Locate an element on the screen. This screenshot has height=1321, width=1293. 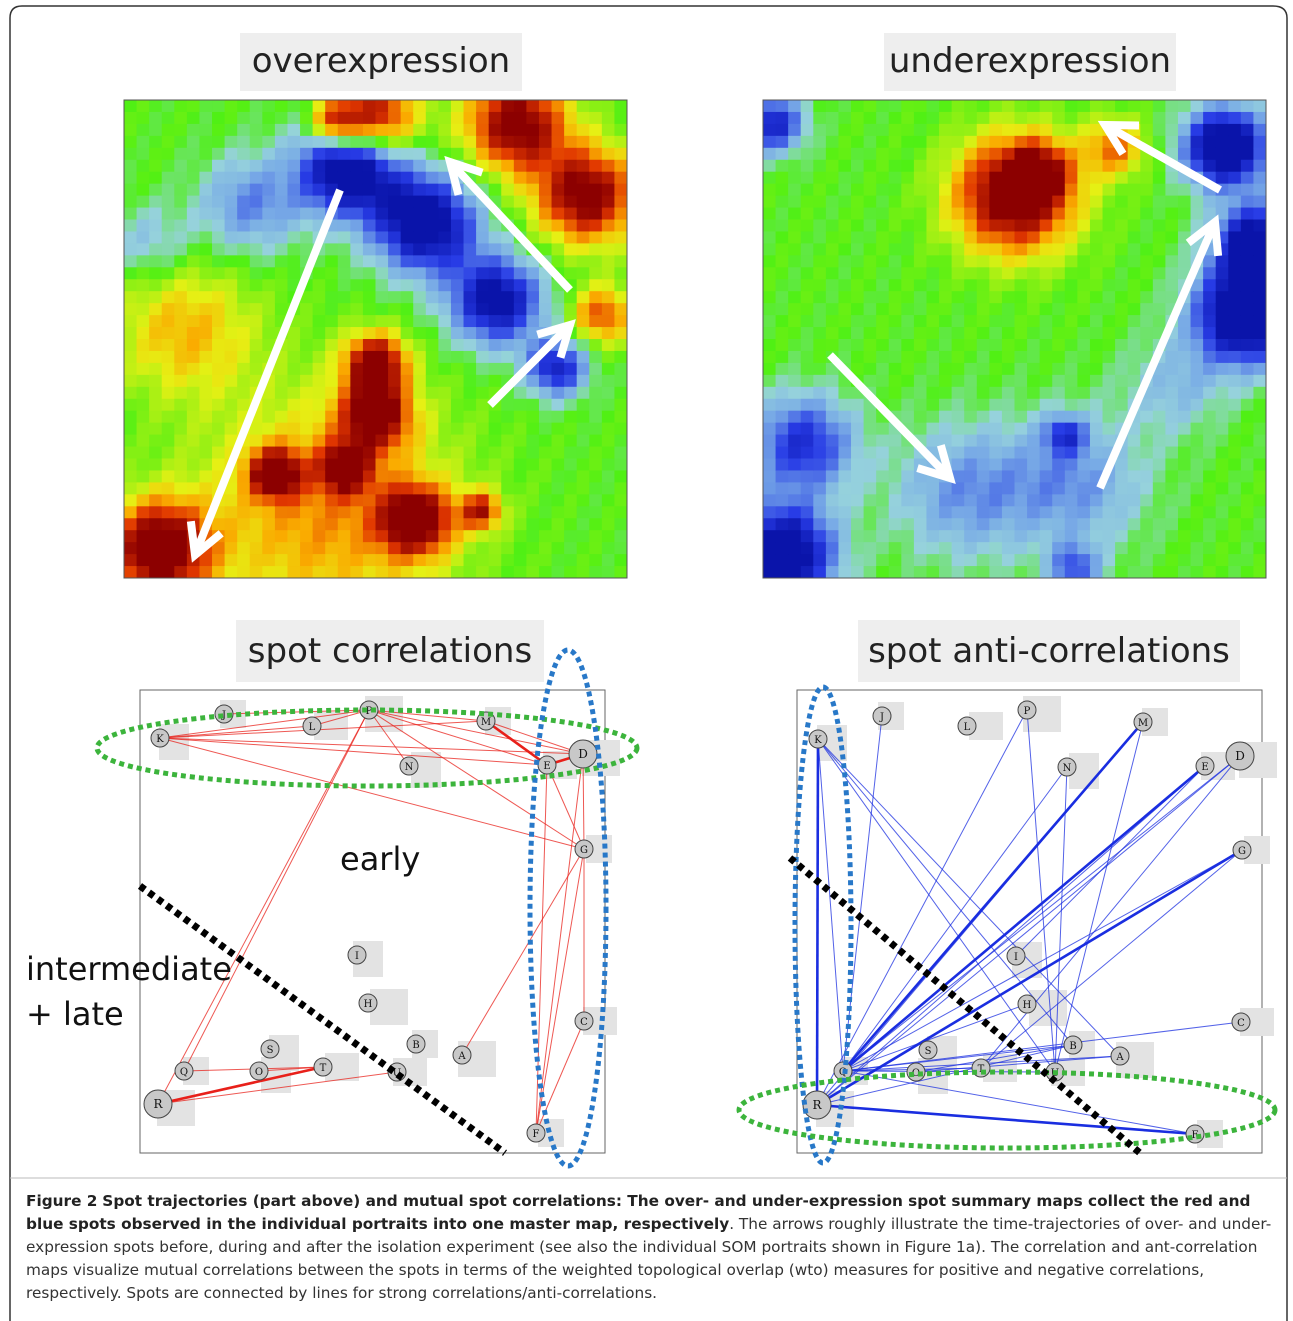
panel-title: overexpression is located at coordinates (381, 61).